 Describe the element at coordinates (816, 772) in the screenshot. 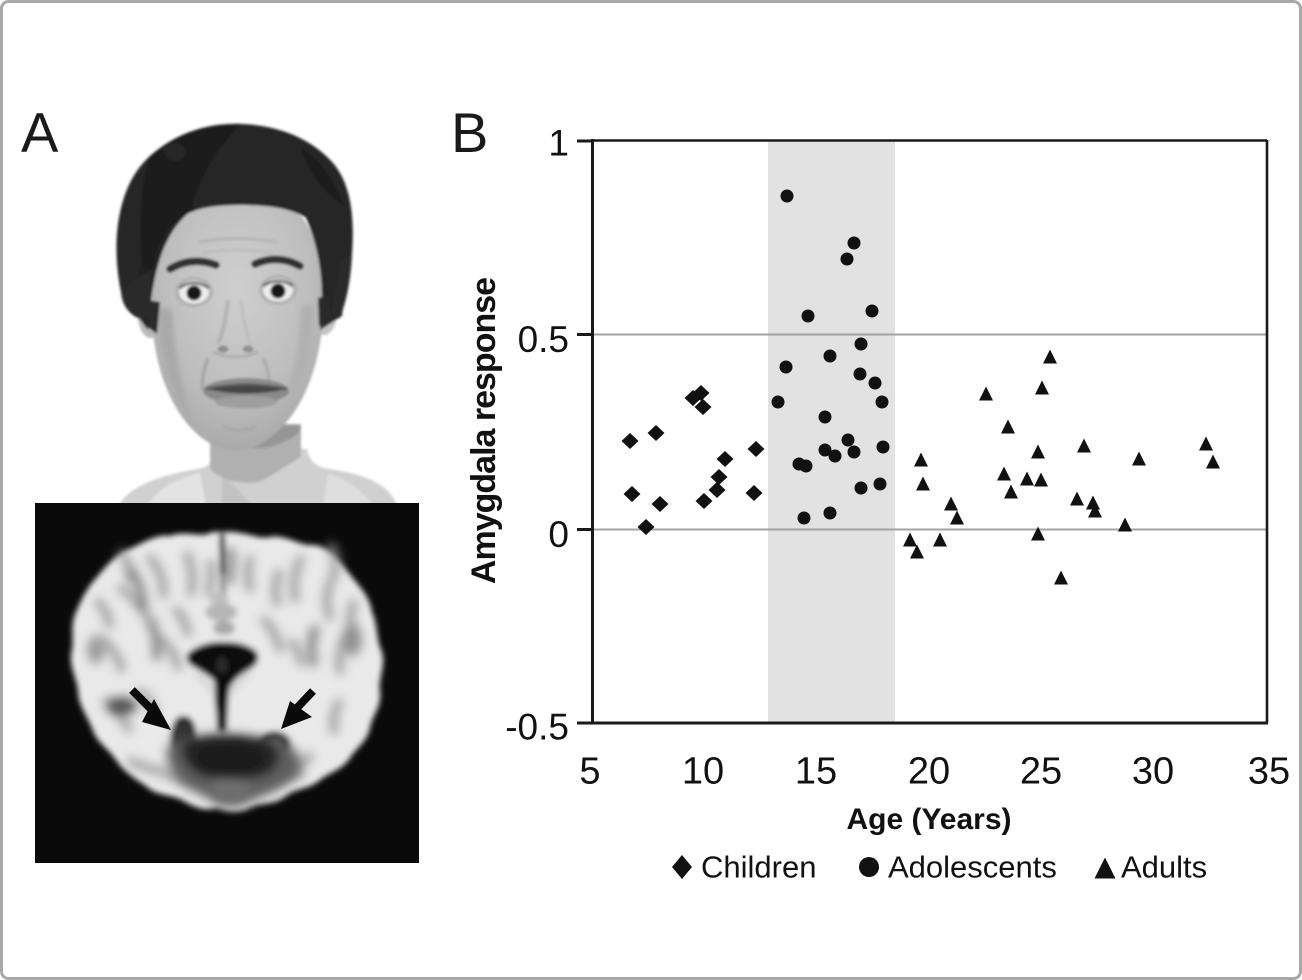

I see `svg-text: 15` at that location.